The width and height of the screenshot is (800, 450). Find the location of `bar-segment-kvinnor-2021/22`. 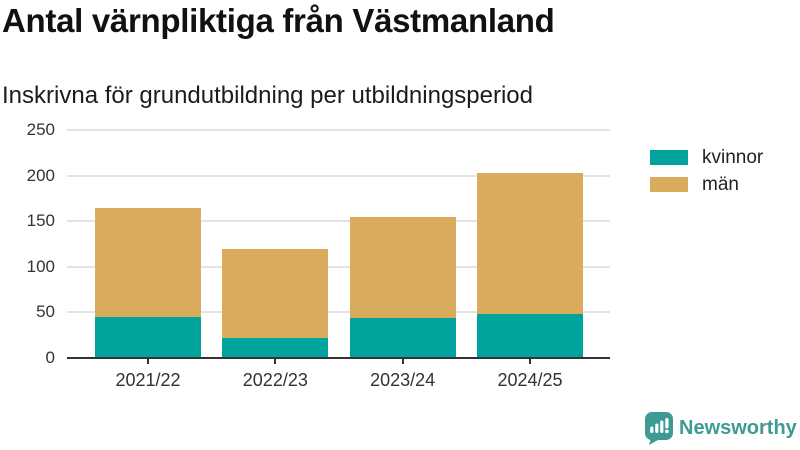

bar-segment-kvinnor-2021/22 is located at coordinates (148, 337).